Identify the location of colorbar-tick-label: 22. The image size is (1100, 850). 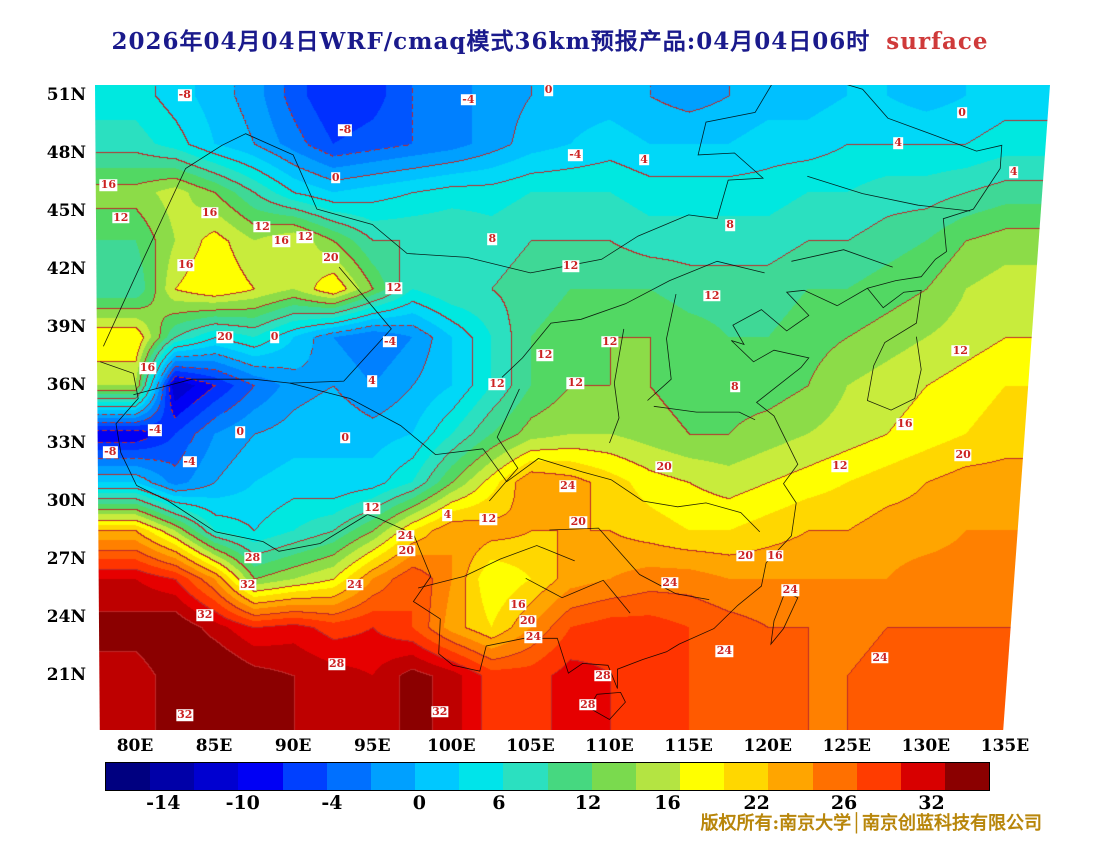
(756, 803).